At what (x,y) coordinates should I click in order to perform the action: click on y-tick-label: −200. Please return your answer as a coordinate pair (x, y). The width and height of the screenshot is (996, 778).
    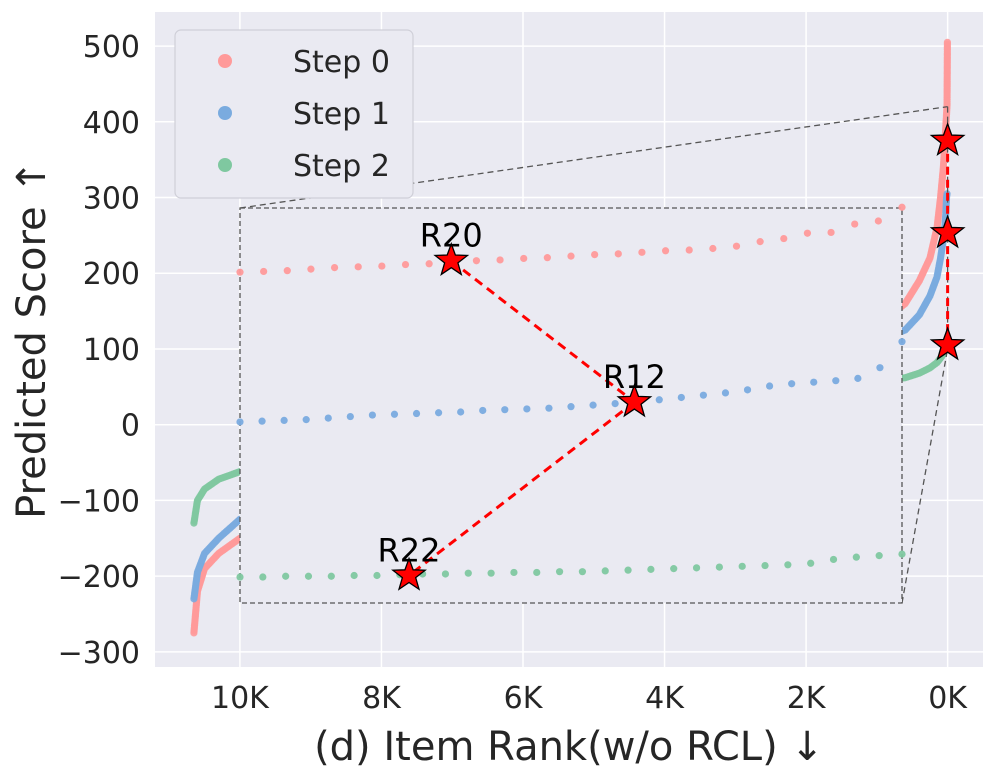
    Looking at the image, I should click on (99, 577).